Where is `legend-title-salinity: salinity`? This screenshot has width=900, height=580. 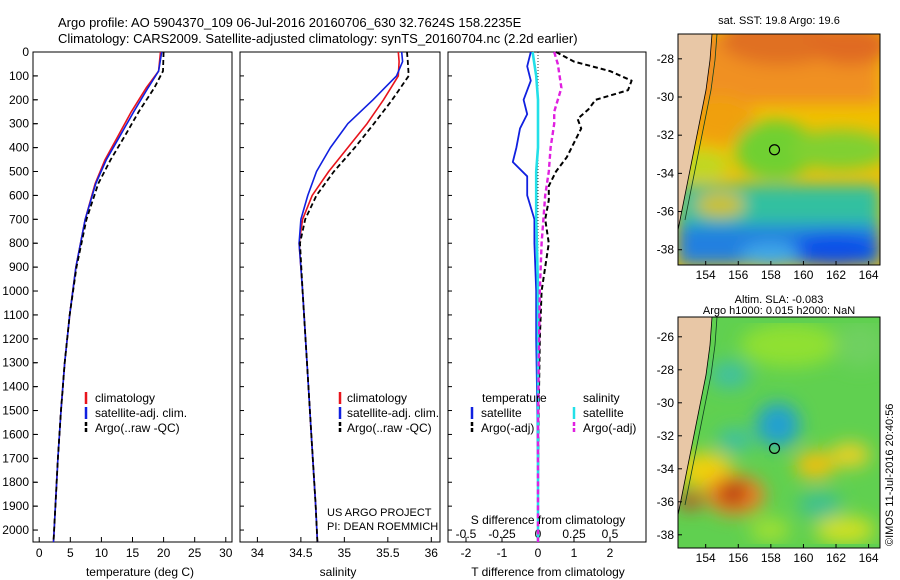 legend-title-salinity: salinity is located at coordinates (601, 398).